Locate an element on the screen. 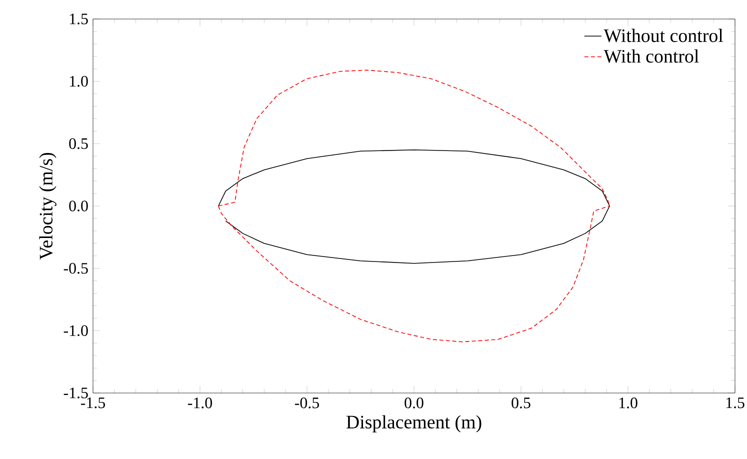 The width and height of the screenshot is (747, 459). y-tick-label: 1.0 is located at coordinates (79, 81).